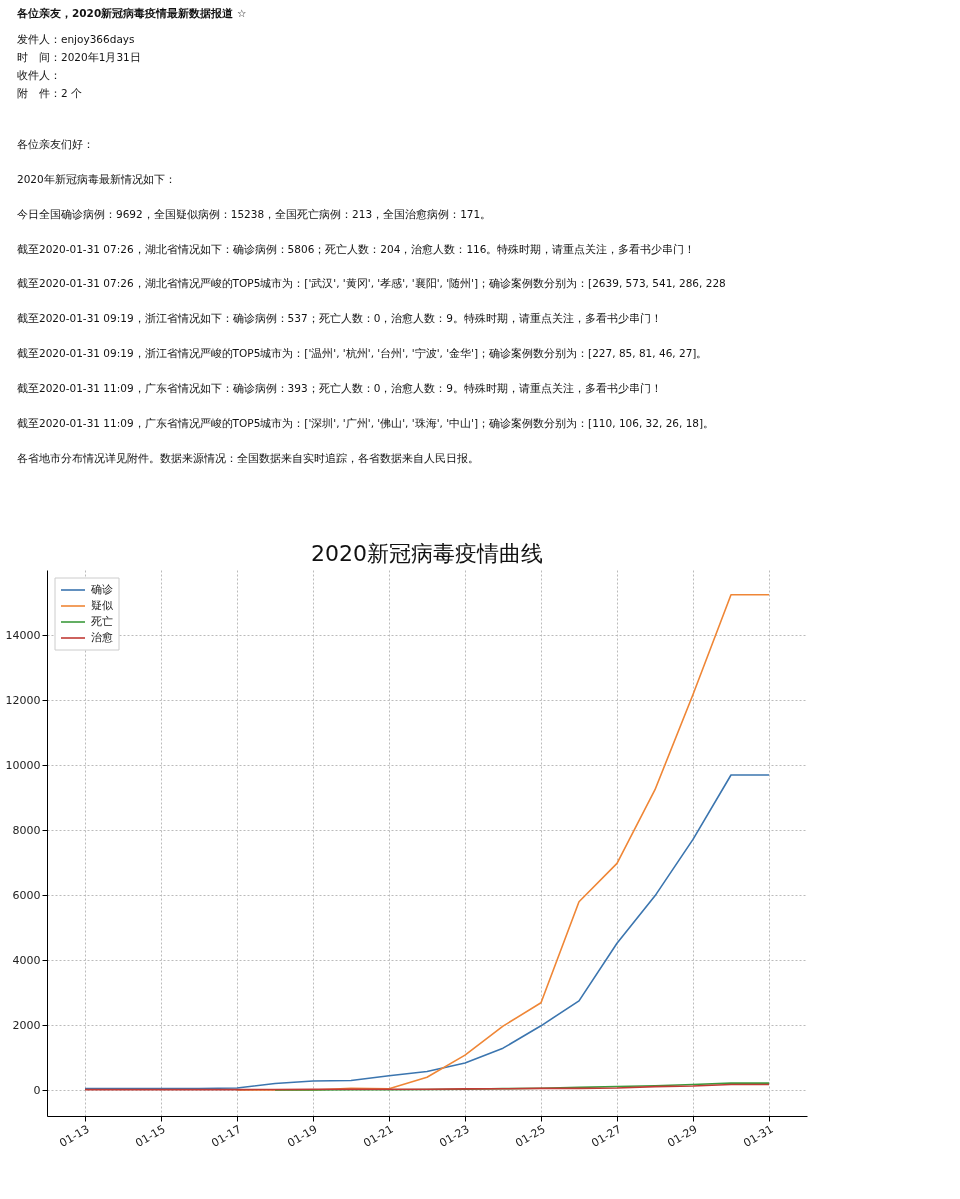 The width and height of the screenshot is (960, 1199). What do you see at coordinates (427, 553) in the screenshot?
I see `chart-title: 2020新冠病毒疫情曲线` at bounding box center [427, 553].